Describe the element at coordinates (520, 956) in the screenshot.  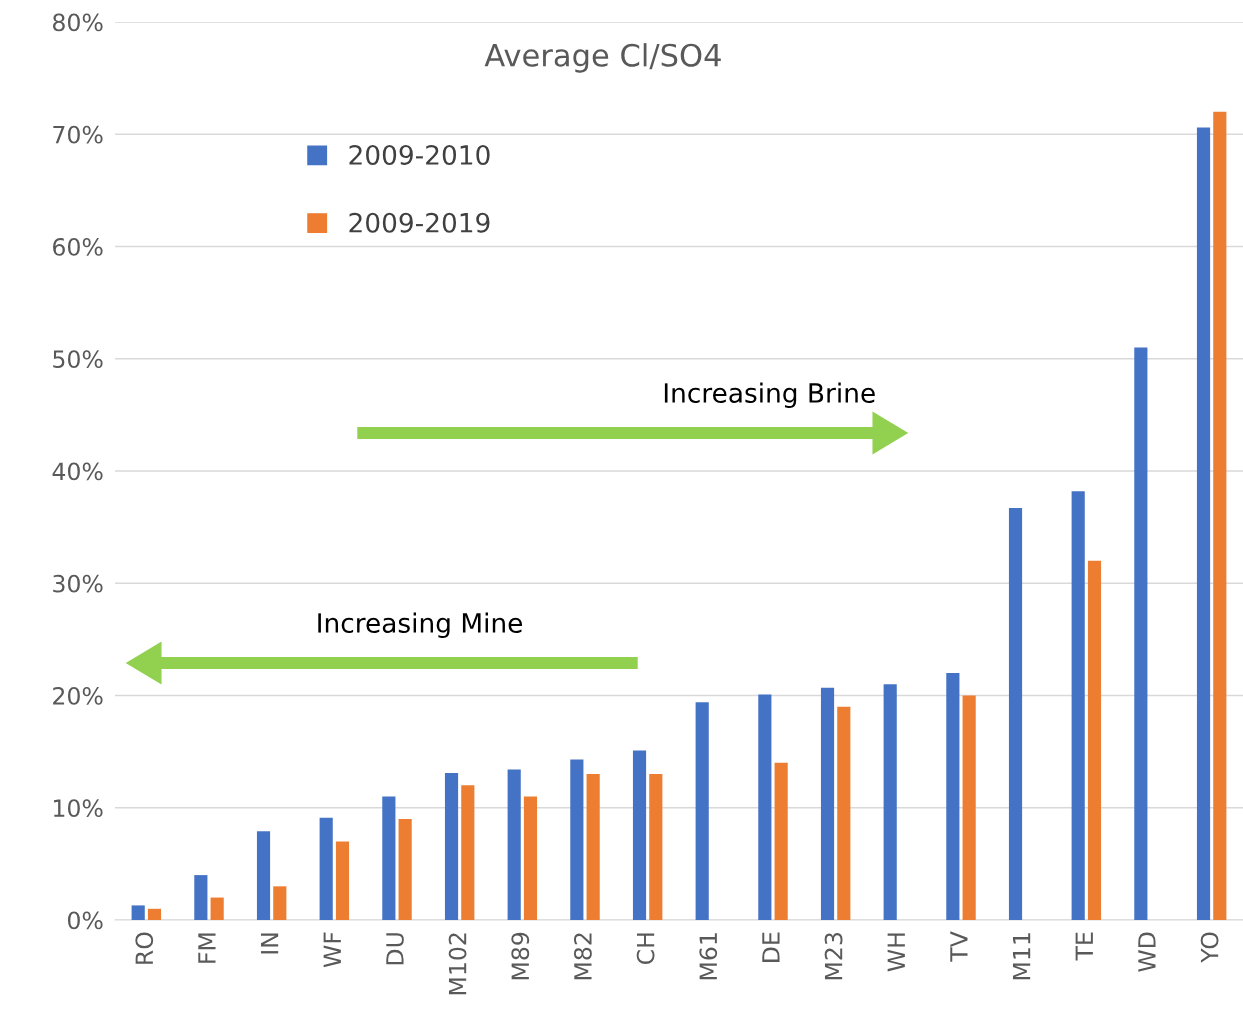
I see `x-tick-label: M89` at that location.